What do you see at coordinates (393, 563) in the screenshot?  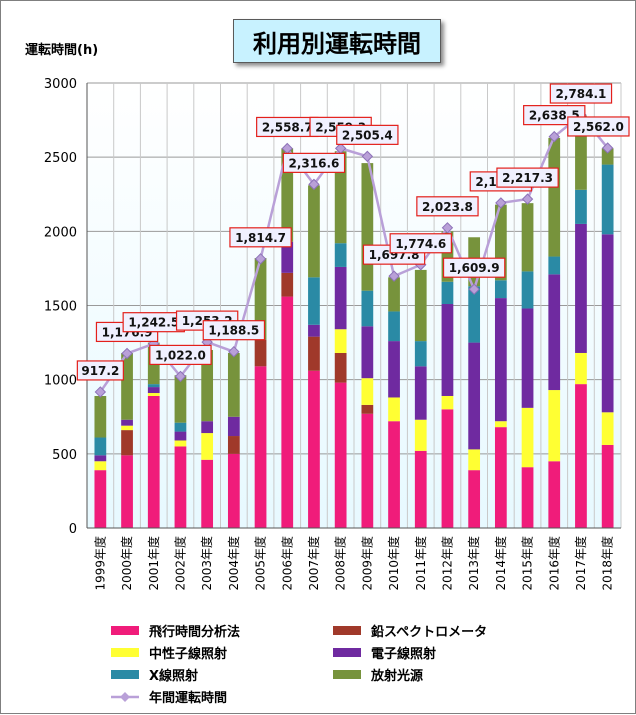 I see `x-tick-label: 2010年度` at bounding box center [393, 563].